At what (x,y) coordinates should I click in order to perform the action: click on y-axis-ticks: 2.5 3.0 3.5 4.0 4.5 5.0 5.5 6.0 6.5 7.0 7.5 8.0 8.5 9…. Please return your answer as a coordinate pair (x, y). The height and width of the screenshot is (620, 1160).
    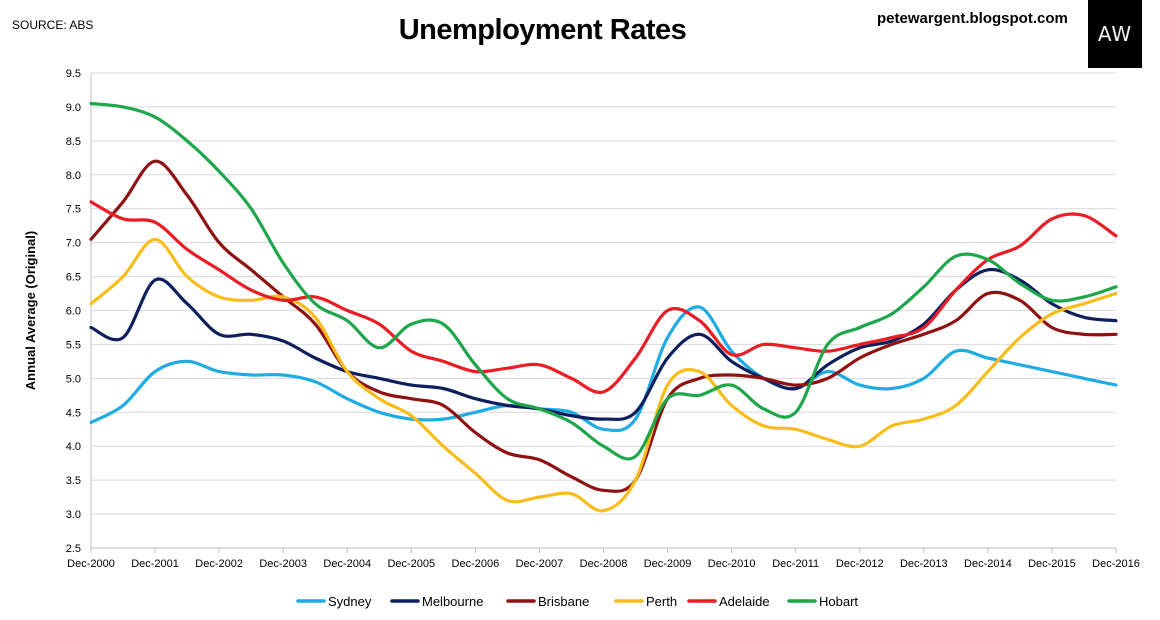
    Looking at the image, I should click on (73, 311).